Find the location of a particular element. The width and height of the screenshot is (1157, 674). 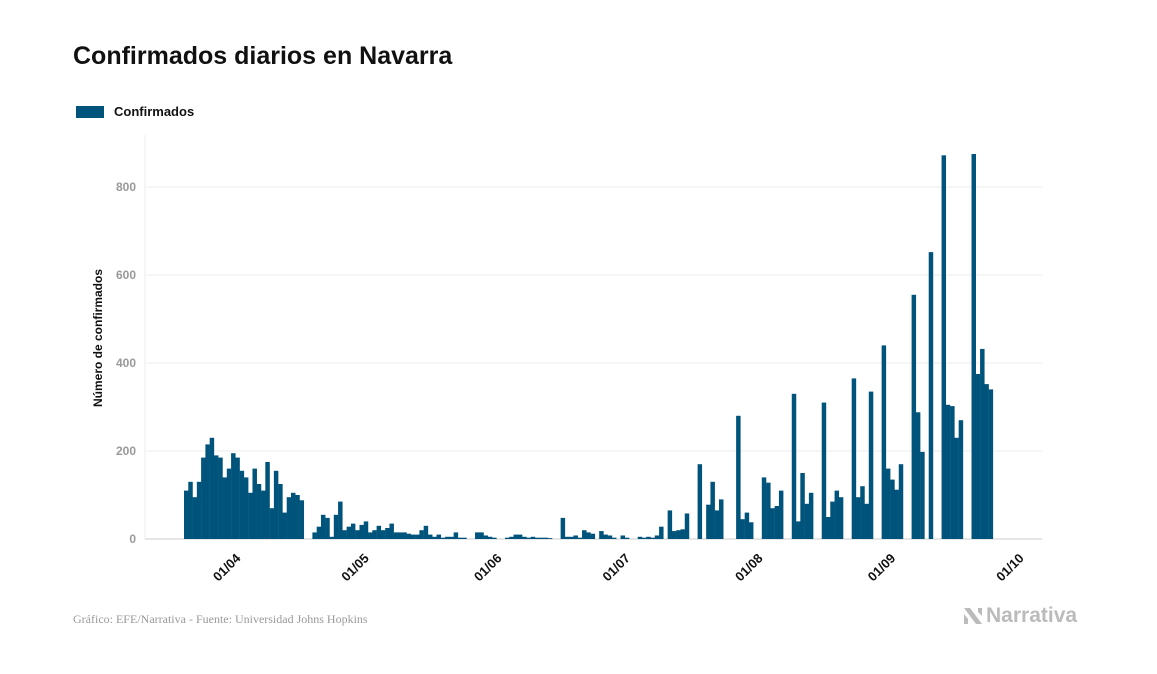

y-axis-label: Número de confirmados is located at coordinates (98, 338).